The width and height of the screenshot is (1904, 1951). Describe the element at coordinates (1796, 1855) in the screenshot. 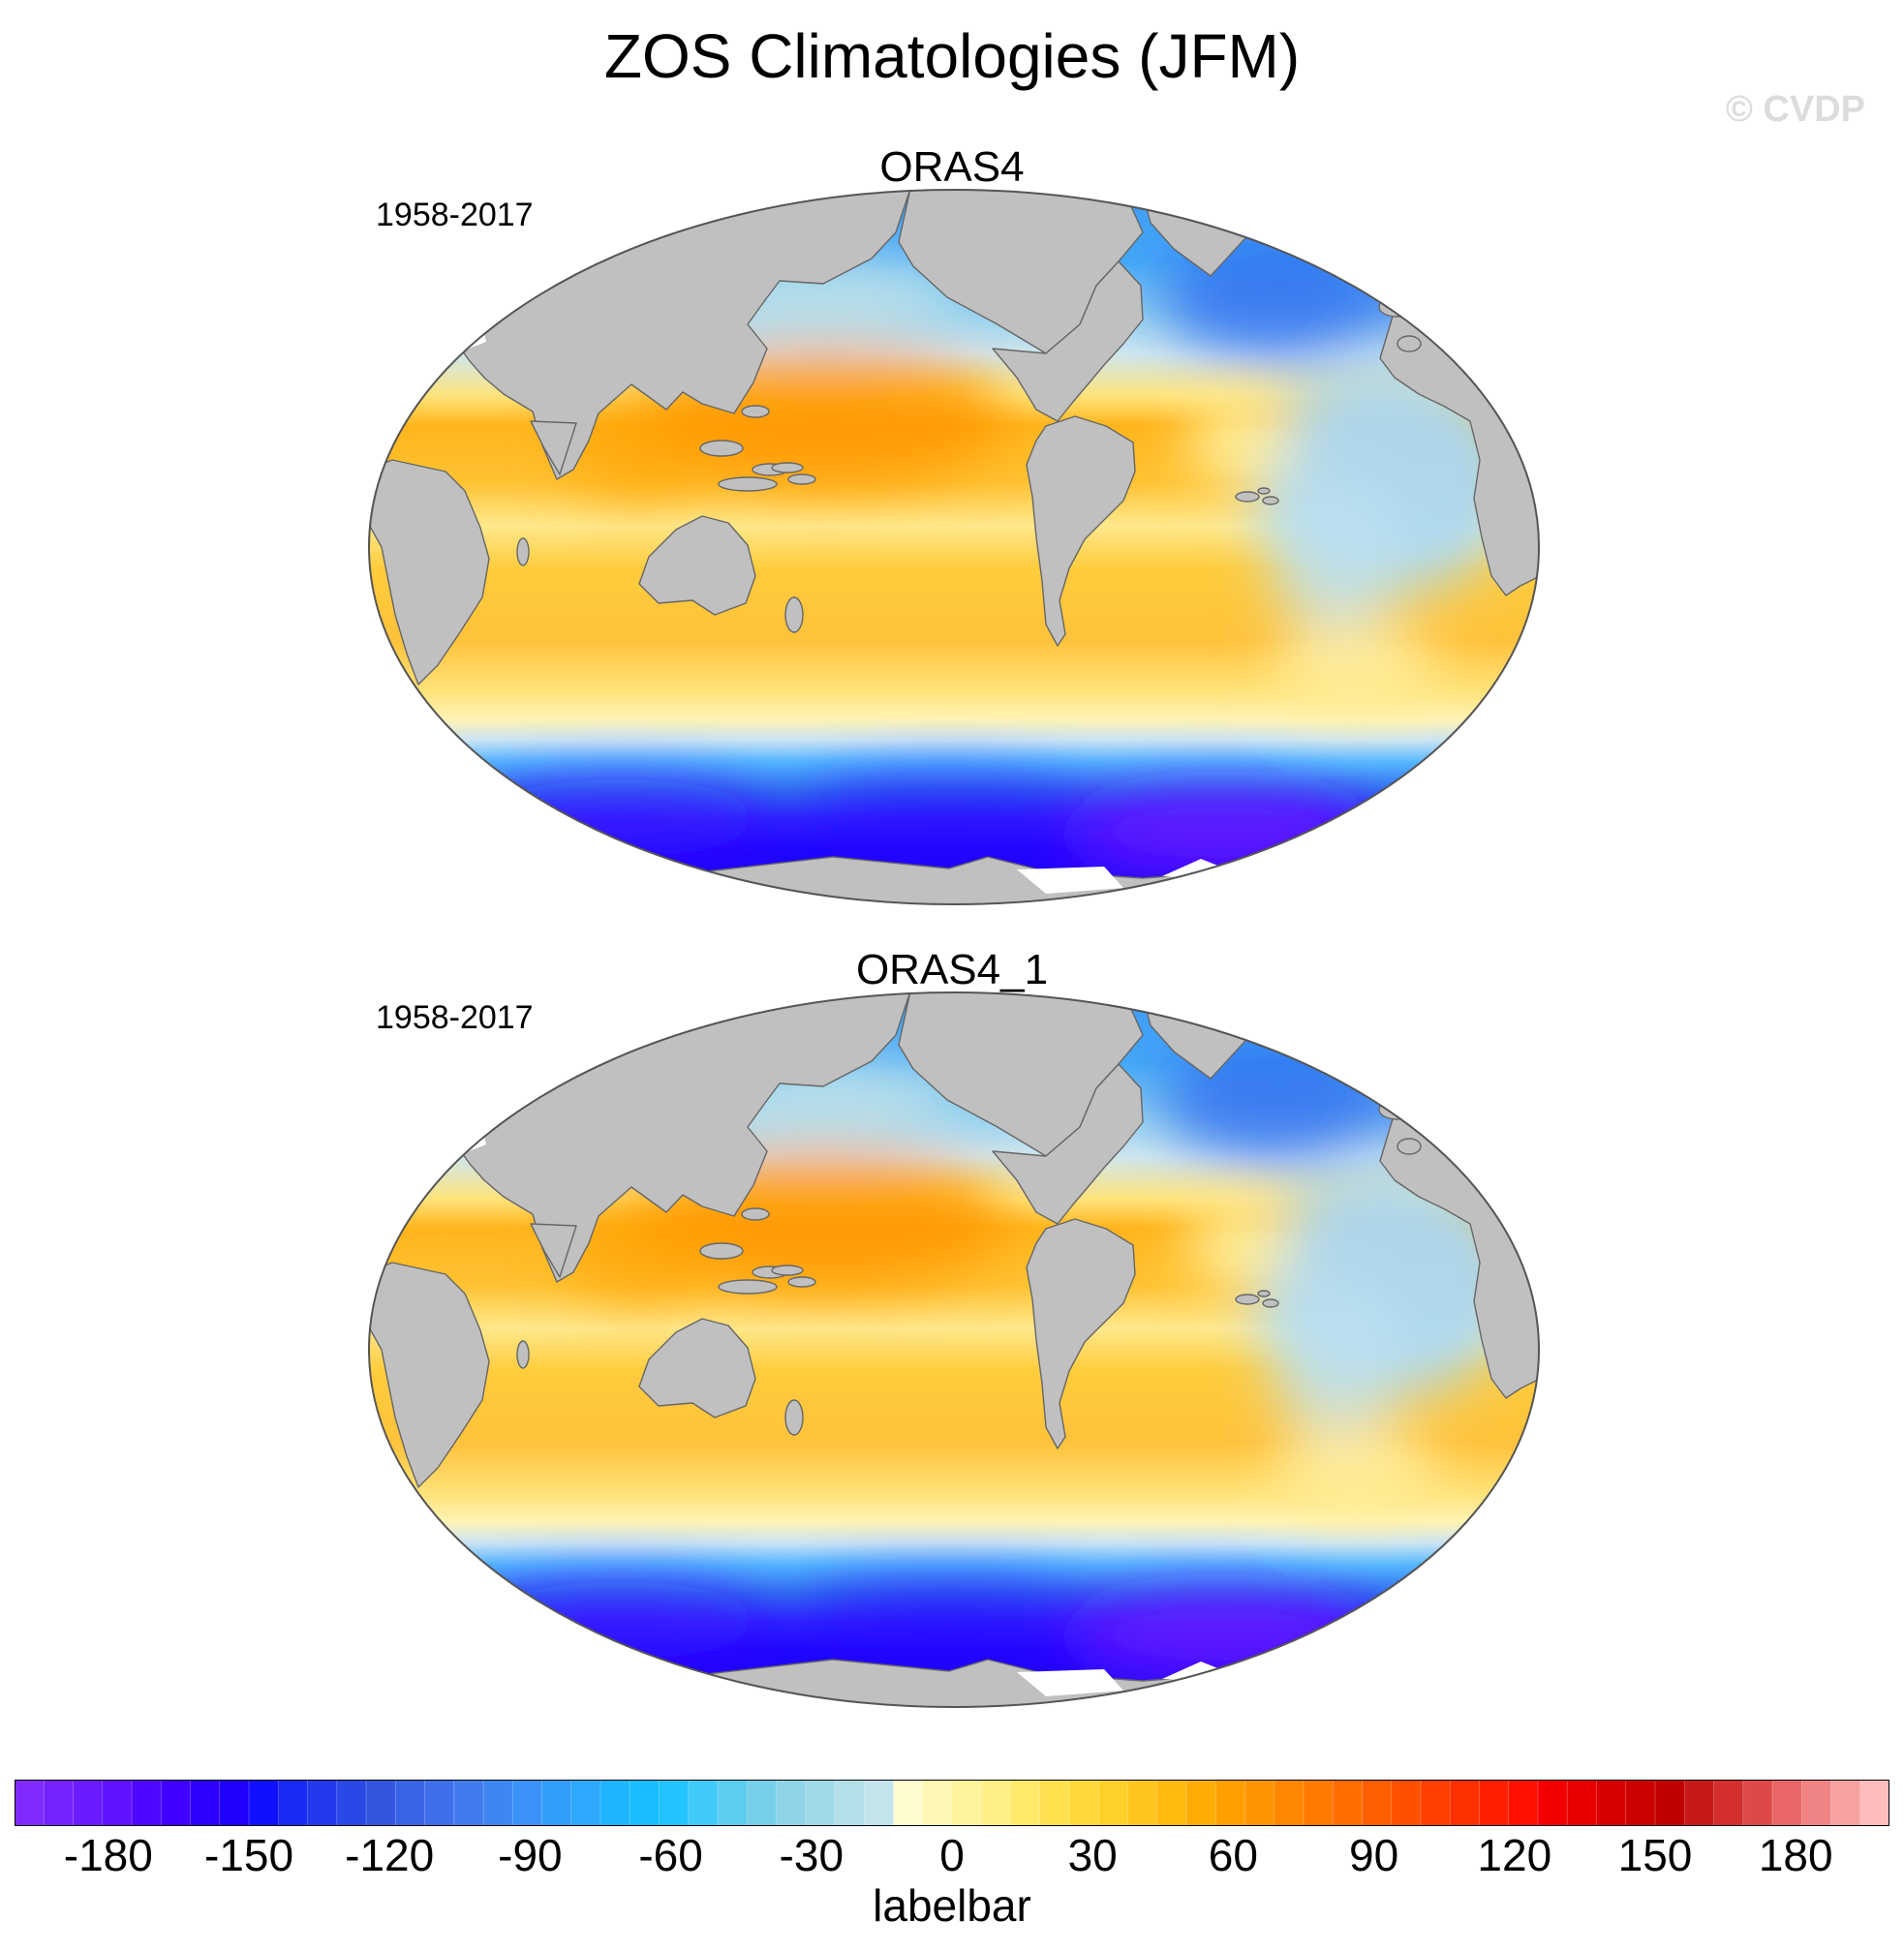

I see `colorbar-tick-label: 180` at that location.